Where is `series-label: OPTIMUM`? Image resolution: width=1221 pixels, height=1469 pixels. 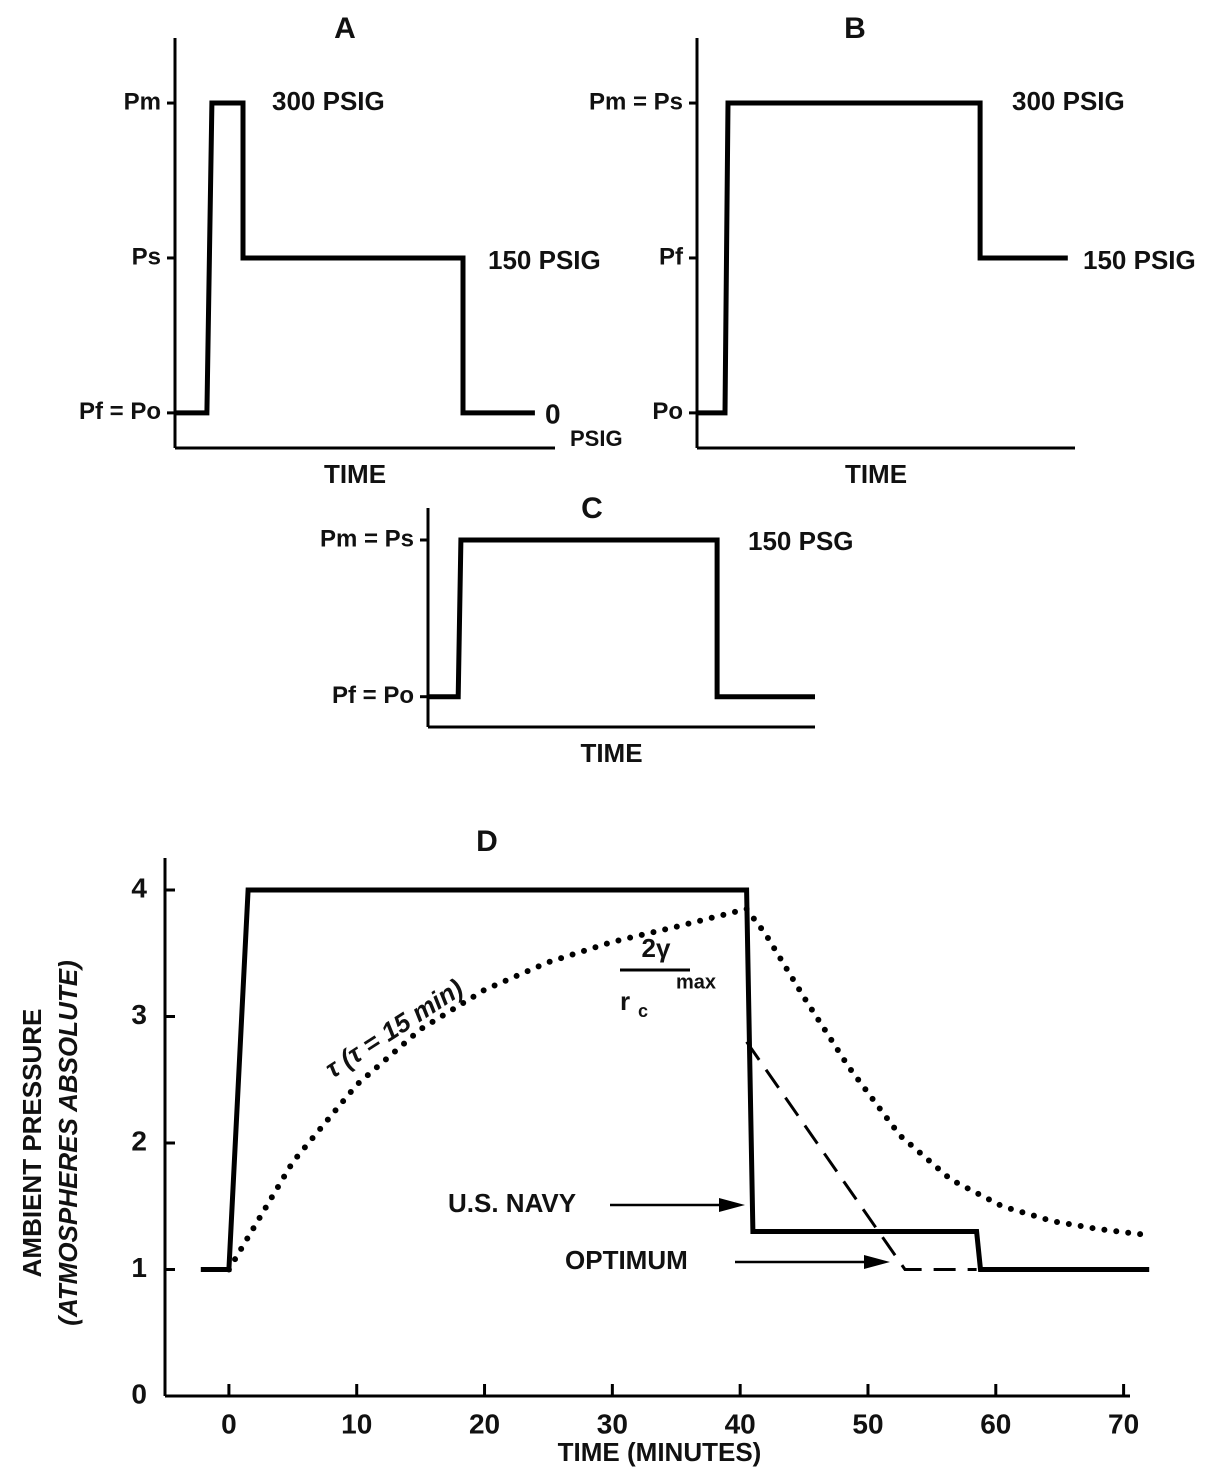 series-label: OPTIMUM is located at coordinates (626, 1260).